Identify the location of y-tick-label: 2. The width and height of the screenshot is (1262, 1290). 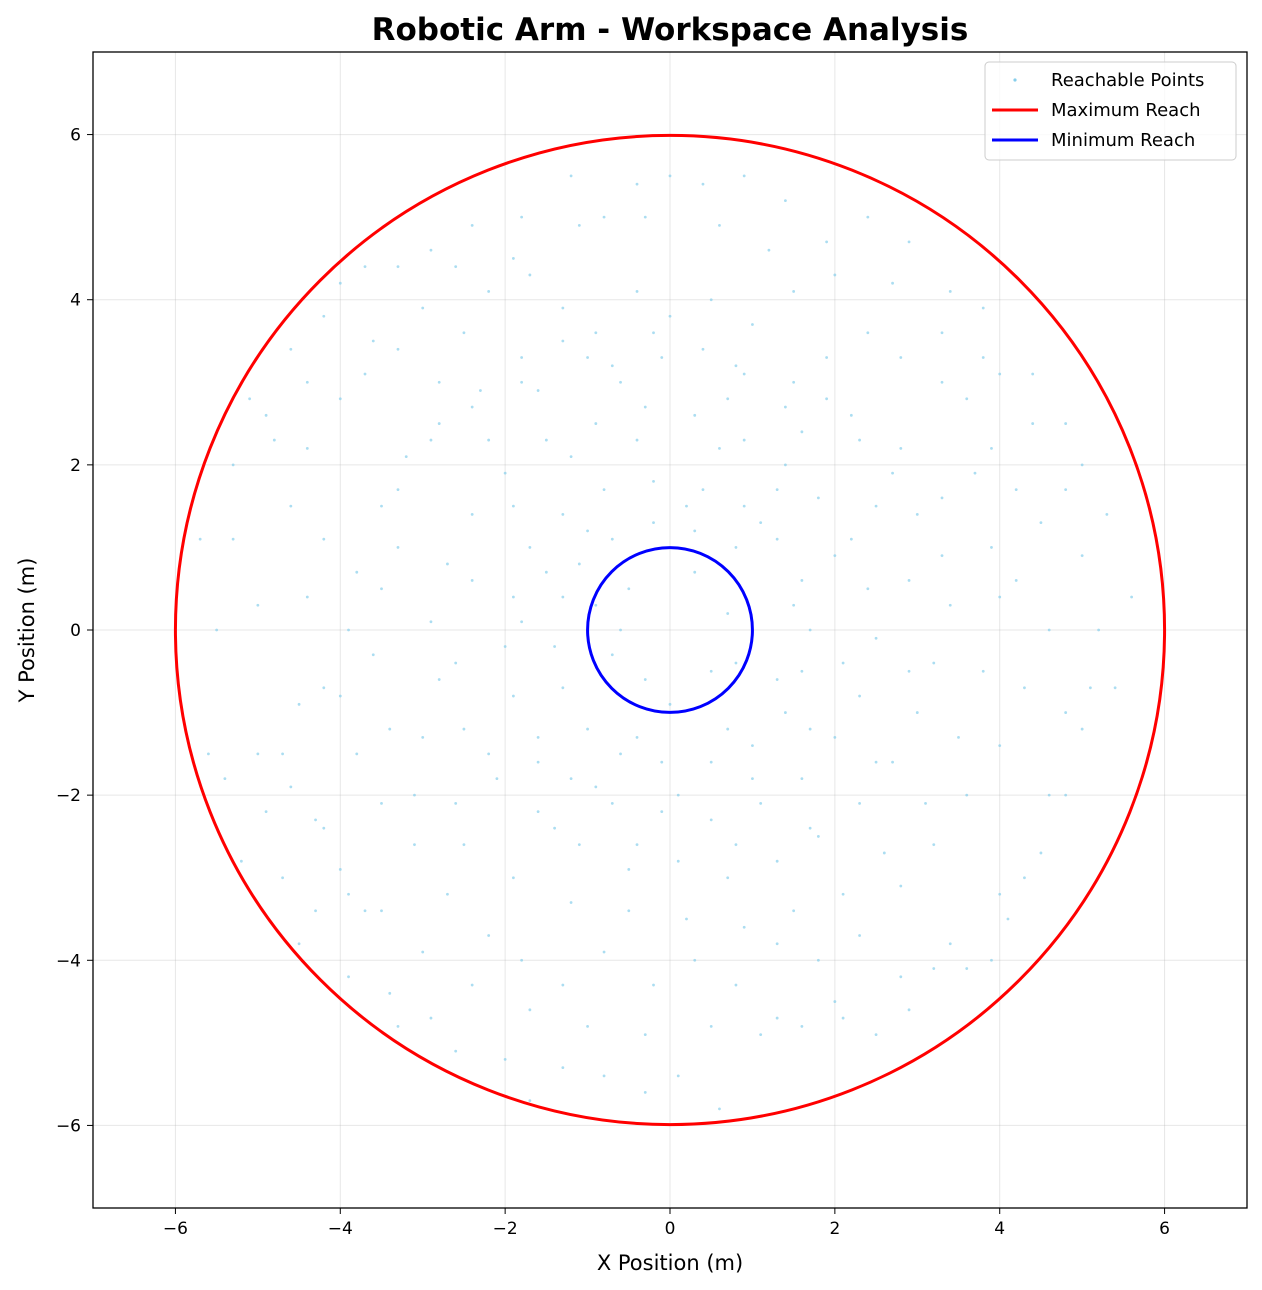
(75, 466).